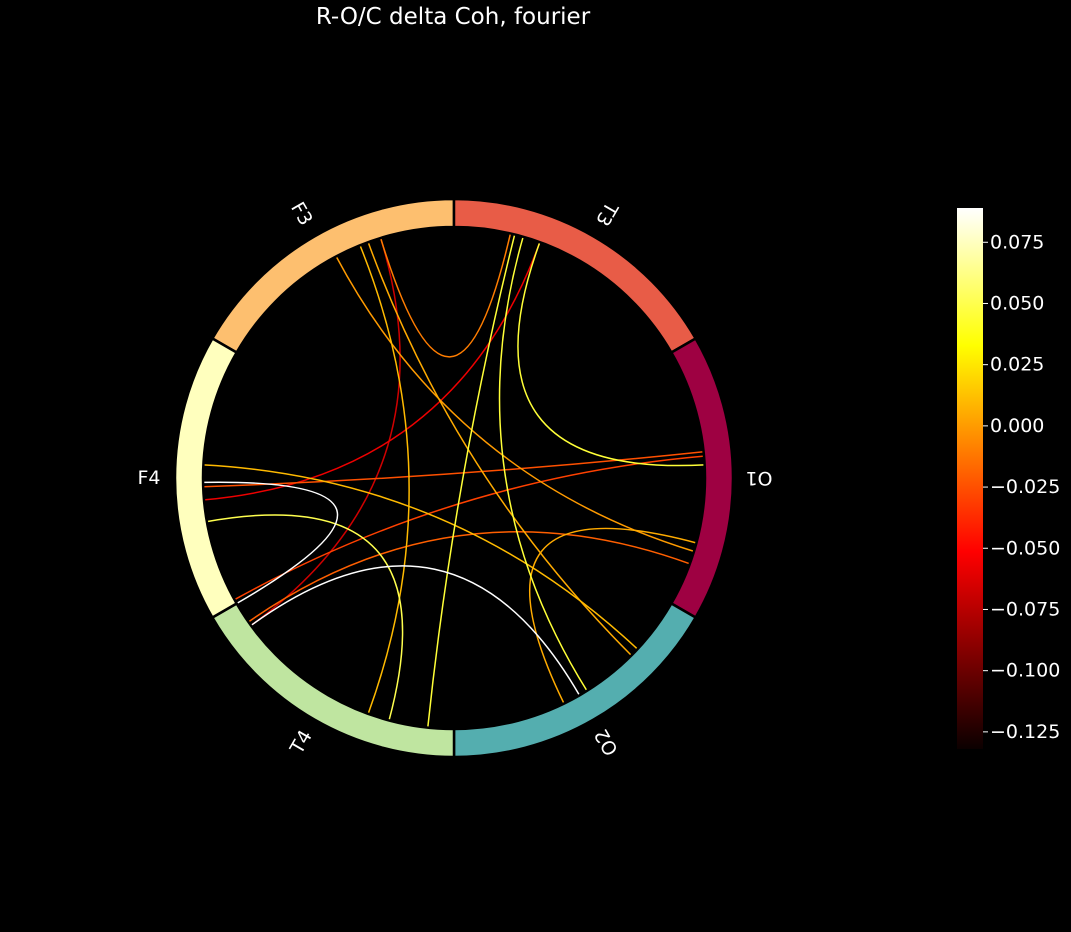  What do you see at coordinates (453, 17) in the screenshot?
I see `chart-title: R-O/C delta Coh, fourier` at bounding box center [453, 17].